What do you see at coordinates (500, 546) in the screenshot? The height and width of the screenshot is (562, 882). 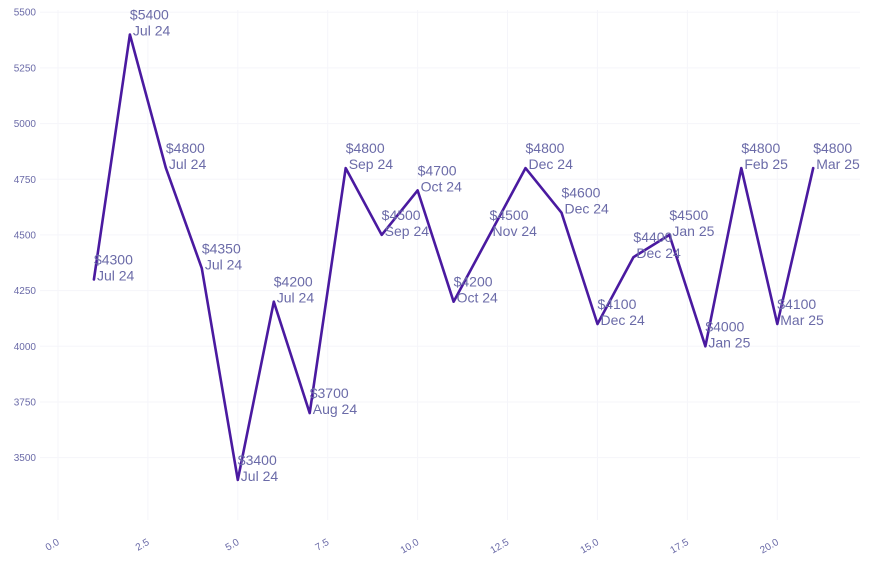 I see `x-tick-label: 12.5` at bounding box center [500, 546].